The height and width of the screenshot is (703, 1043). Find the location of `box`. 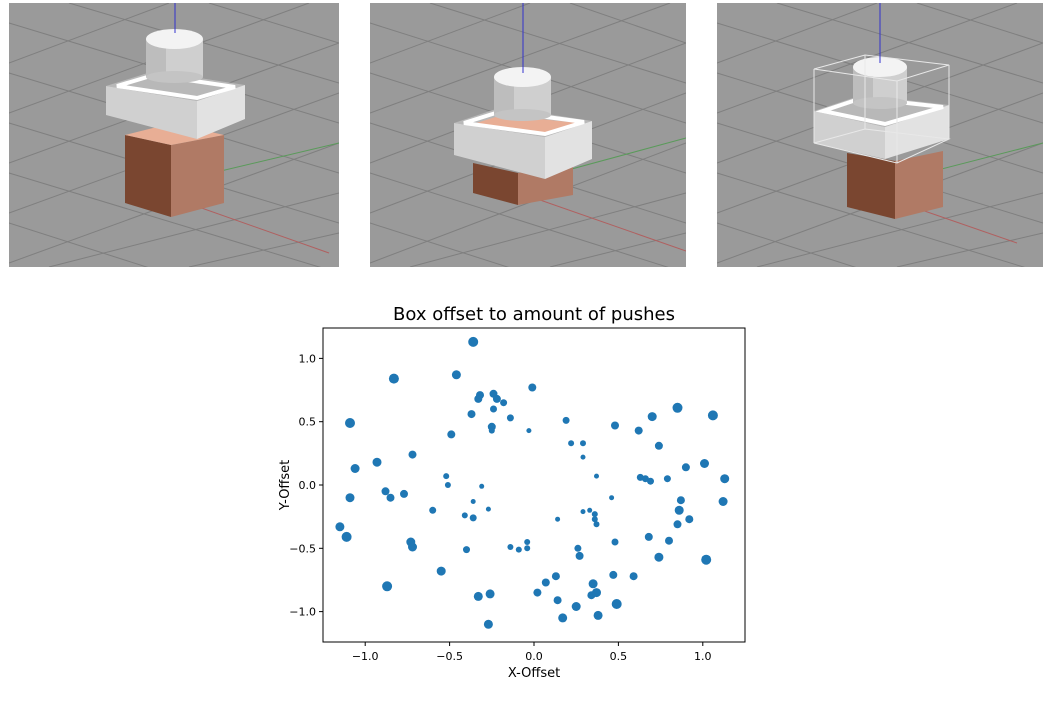

box is located at coordinates (895, 185).